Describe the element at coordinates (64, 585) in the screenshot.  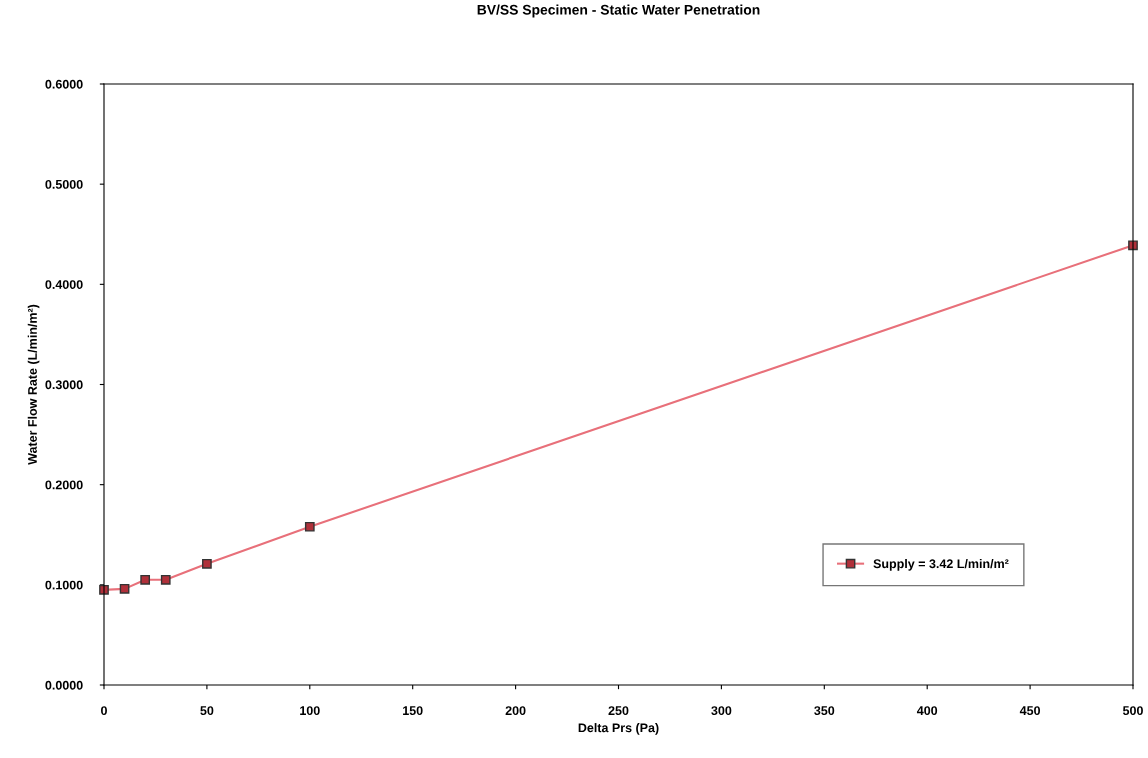
I see `y-tick-label: 0.1000` at that location.